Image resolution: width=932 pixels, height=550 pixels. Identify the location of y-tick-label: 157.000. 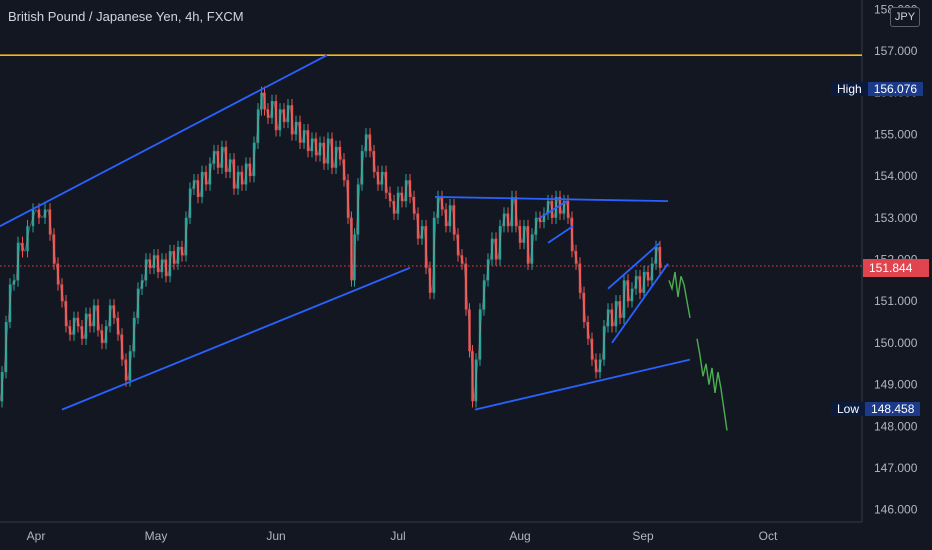
(896, 51).